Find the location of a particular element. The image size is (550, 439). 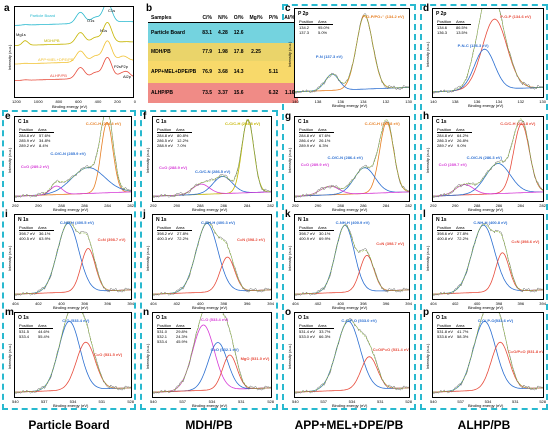

panel-o-peak-label: C-O/P-O (533.0 eV) is located at coordinates (359, 321).